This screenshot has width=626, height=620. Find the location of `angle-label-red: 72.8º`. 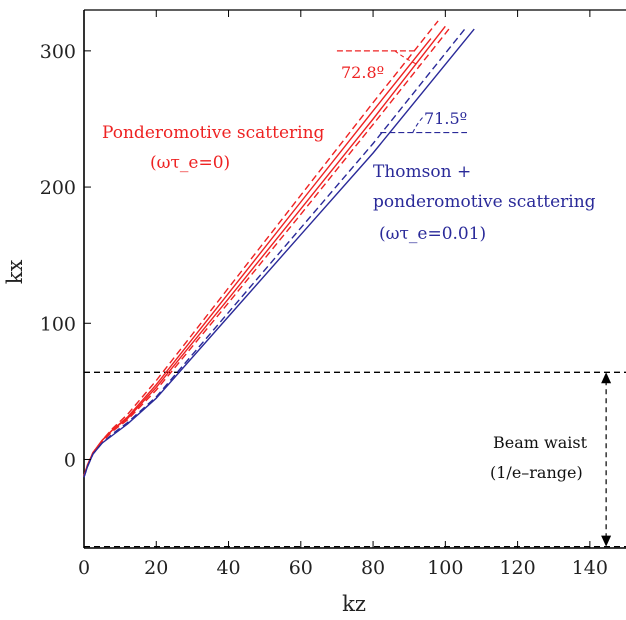

angle-label-red: 72.8º is located at coordinates (362, 72).